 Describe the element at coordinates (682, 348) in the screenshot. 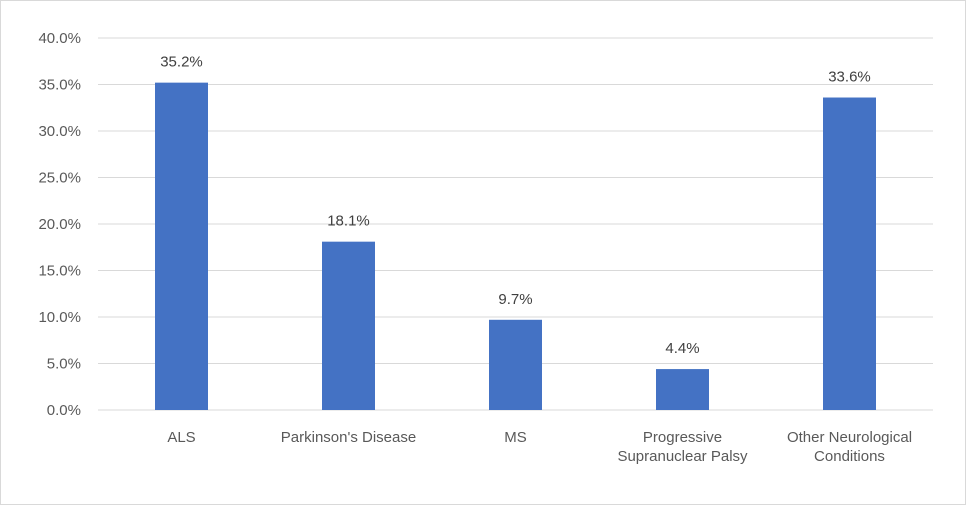

I see `data-label: 4.4%` at that location.